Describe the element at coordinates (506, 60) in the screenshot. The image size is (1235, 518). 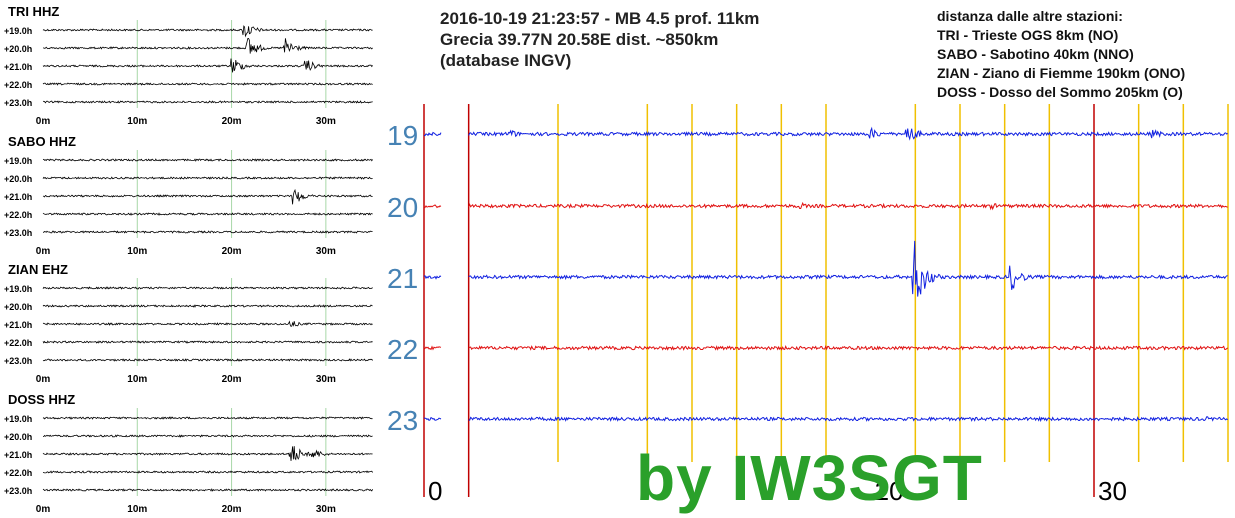
I see `event-line-3: (database INGV)` at that location.